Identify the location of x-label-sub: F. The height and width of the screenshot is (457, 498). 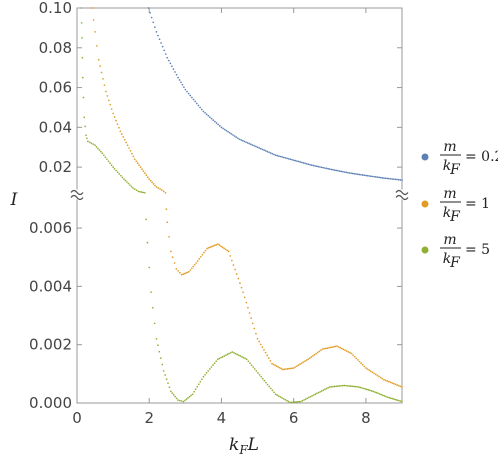
(243, 450).